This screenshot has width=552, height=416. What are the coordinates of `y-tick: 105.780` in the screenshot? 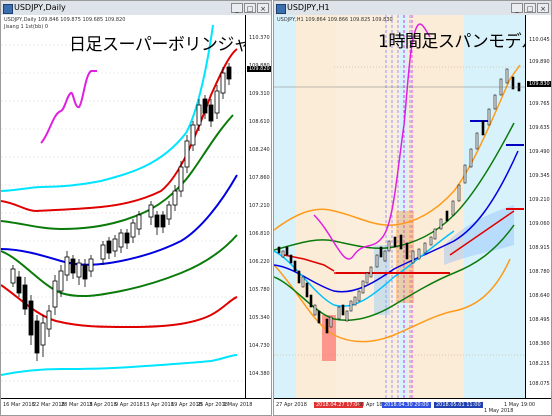 It's located at (259, 290).